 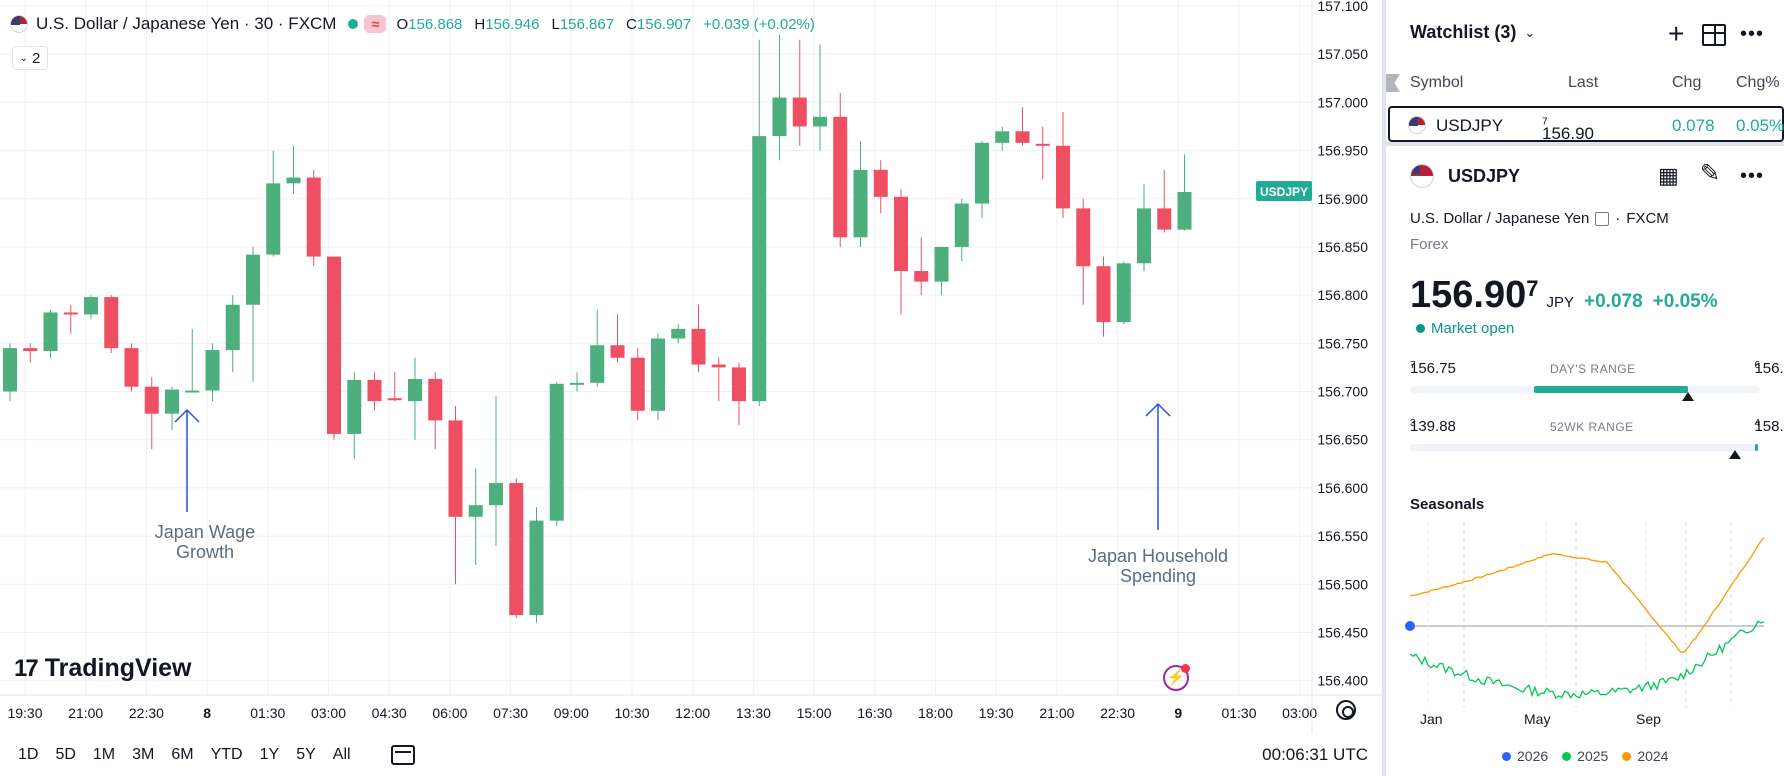 I want to click on legend-dot-icon, so click(x=1506, y=756).